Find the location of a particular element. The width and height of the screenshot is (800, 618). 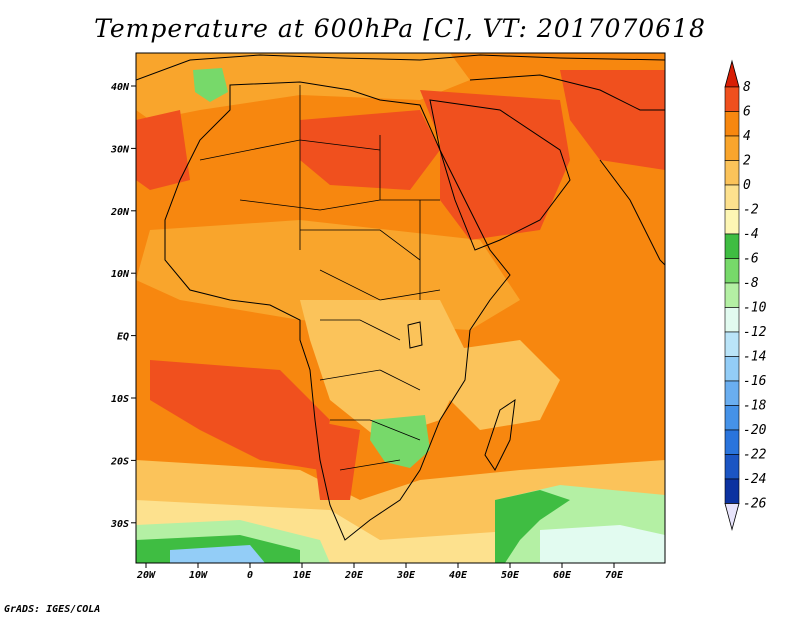

field-region-arabia-hot is located at coordinates (495, 165).